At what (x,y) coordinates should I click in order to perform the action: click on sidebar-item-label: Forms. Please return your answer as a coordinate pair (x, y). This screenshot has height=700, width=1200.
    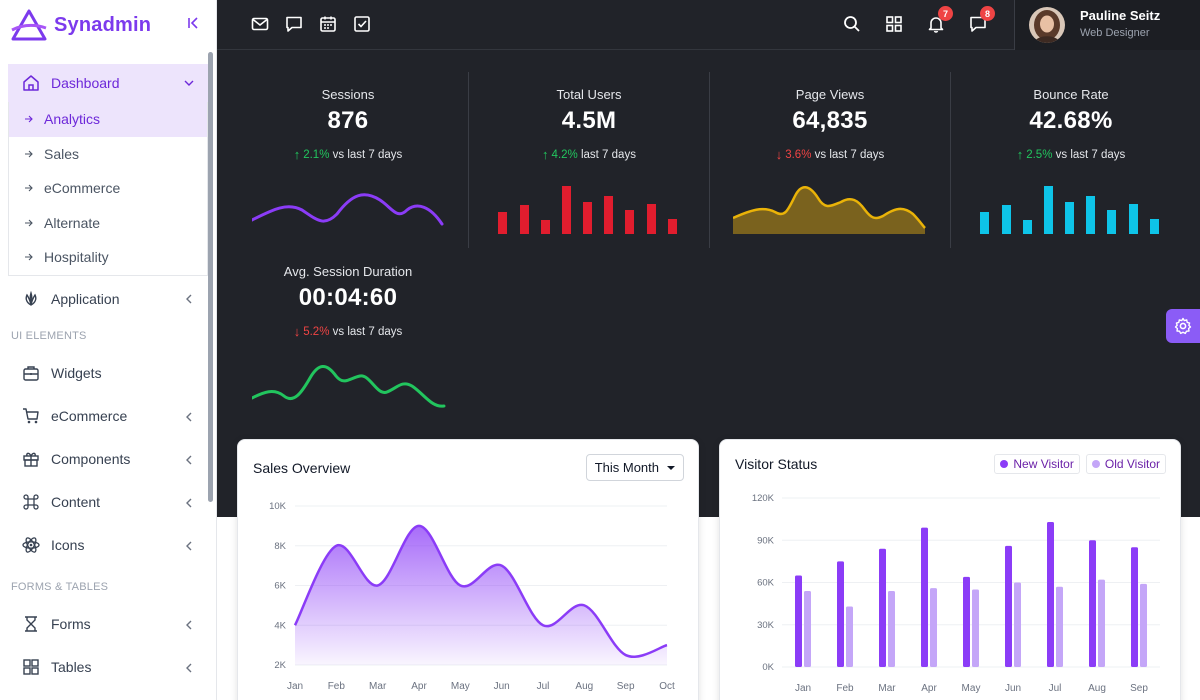
    Looking at the image, I should click on (71, 624).